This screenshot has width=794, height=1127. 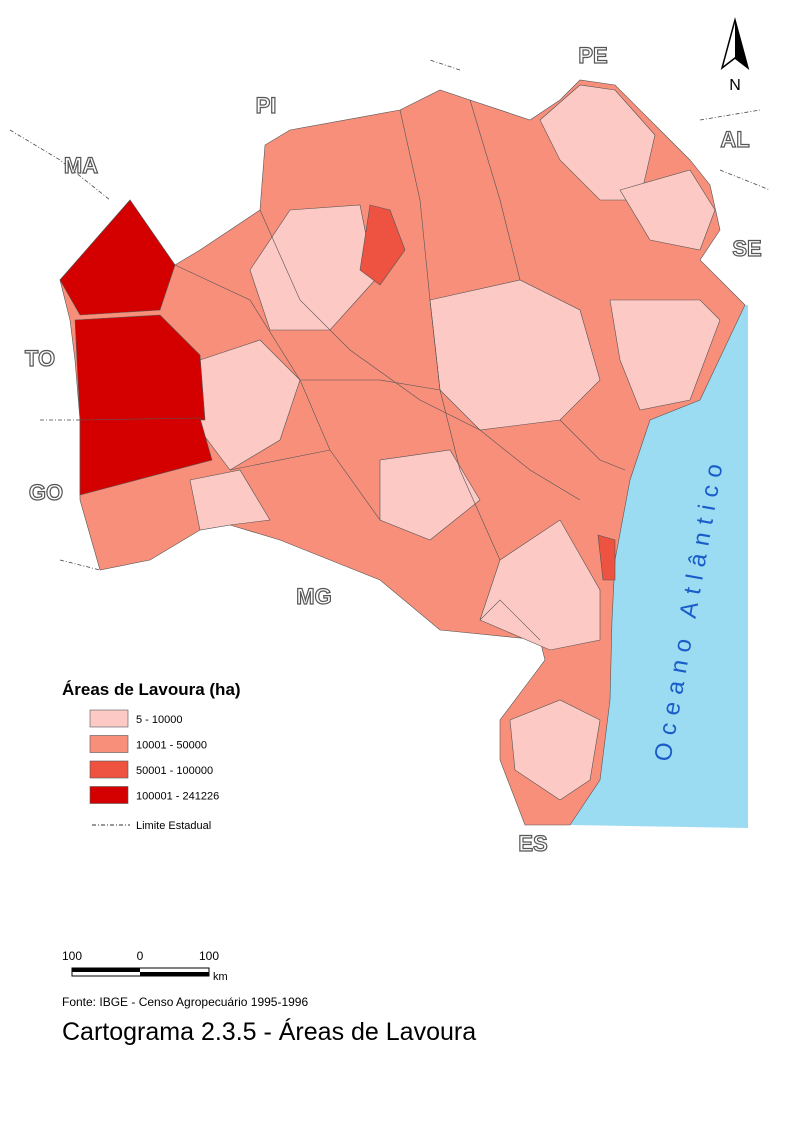 I want to click on legend-title: Áreas de Lavoura (ha), so click(x=151, y=689).